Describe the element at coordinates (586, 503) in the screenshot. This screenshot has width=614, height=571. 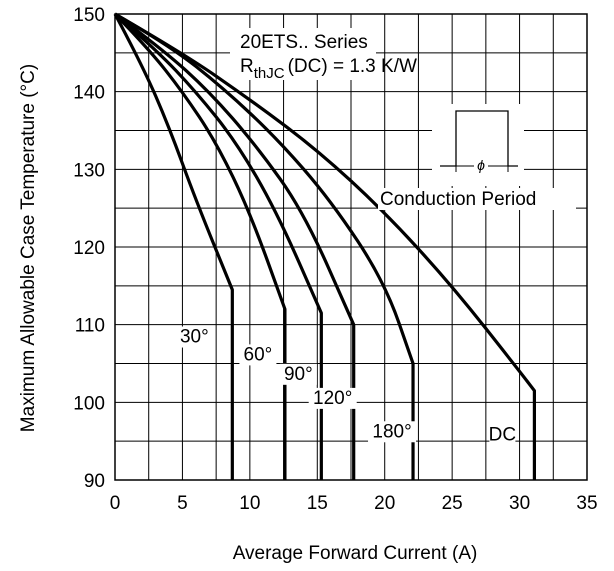
I see `x-tick-label: 35` at that location.